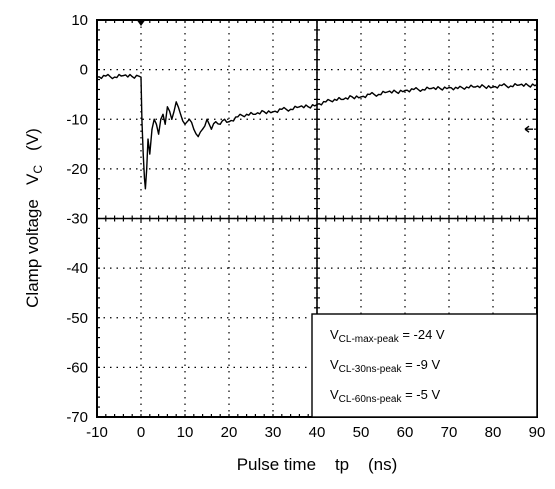  I want to click on y-tick-label: 10, so click(79, 20).